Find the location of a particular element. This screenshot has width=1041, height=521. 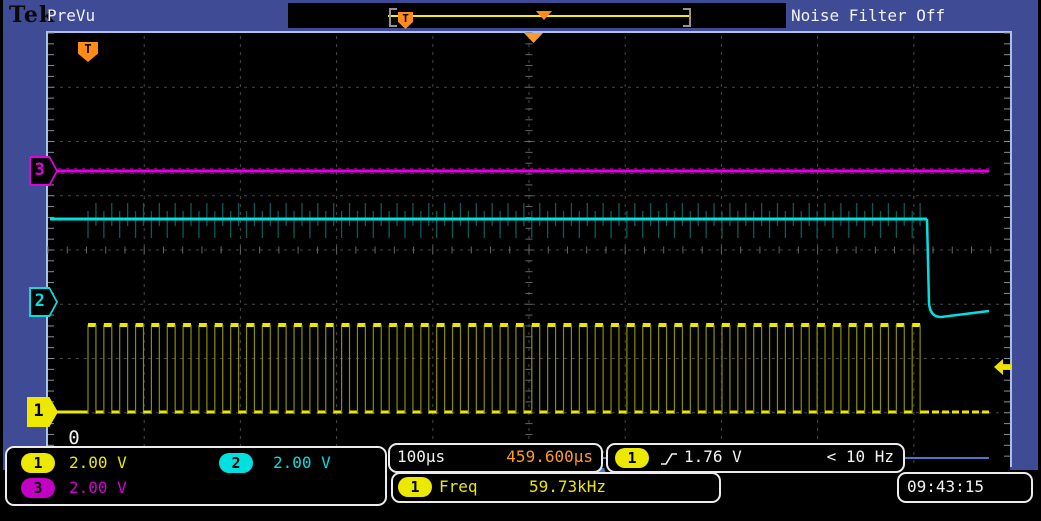

tek-logo: Tek is located at coordinates (32, 15).